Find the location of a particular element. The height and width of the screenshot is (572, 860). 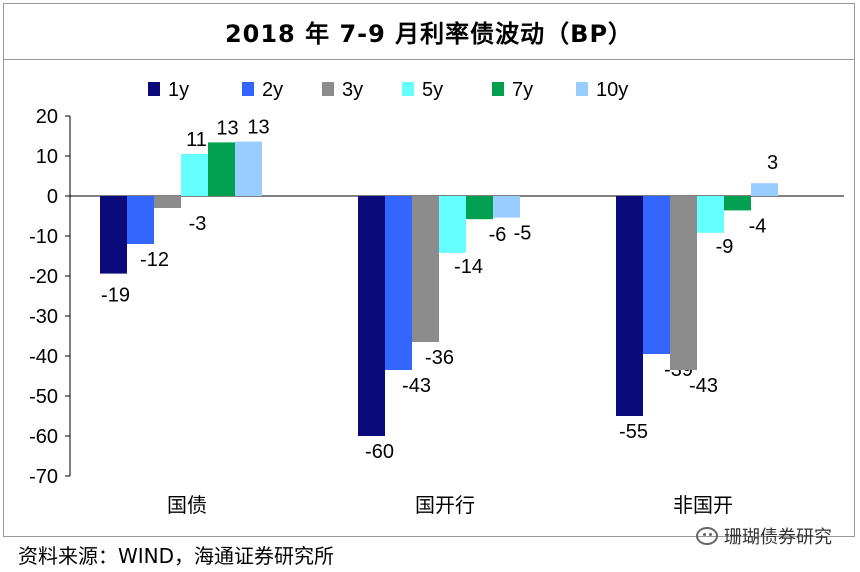

legend-label-5y: 5y is located at coordinates (432, 90).